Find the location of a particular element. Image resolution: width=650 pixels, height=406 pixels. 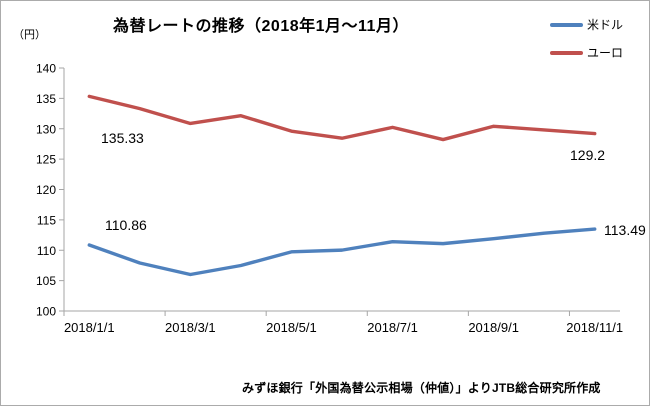

y-tick-label: 100 is located at coordinates (46, 312).